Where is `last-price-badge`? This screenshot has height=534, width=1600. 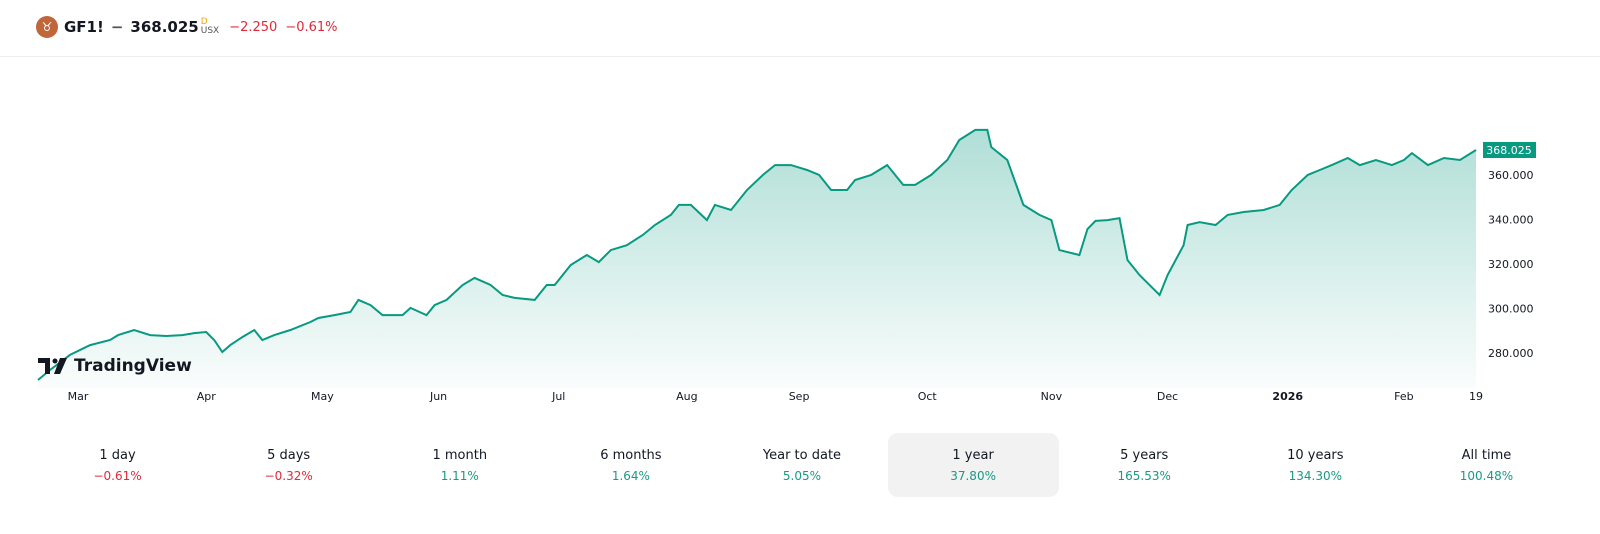
last-price-badge is located at coordinates (1509, 150).